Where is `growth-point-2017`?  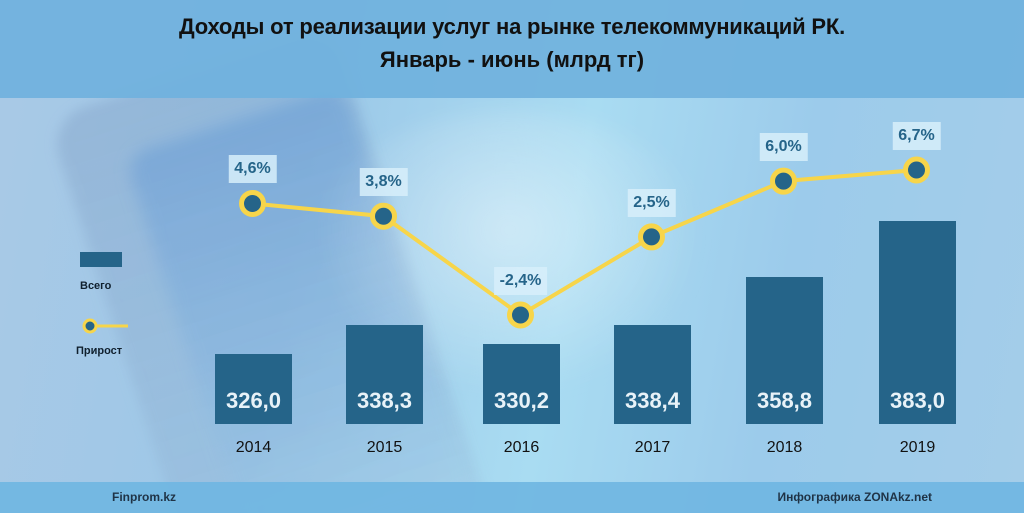 growth-point-2017 is located at coordinates (651, 237).